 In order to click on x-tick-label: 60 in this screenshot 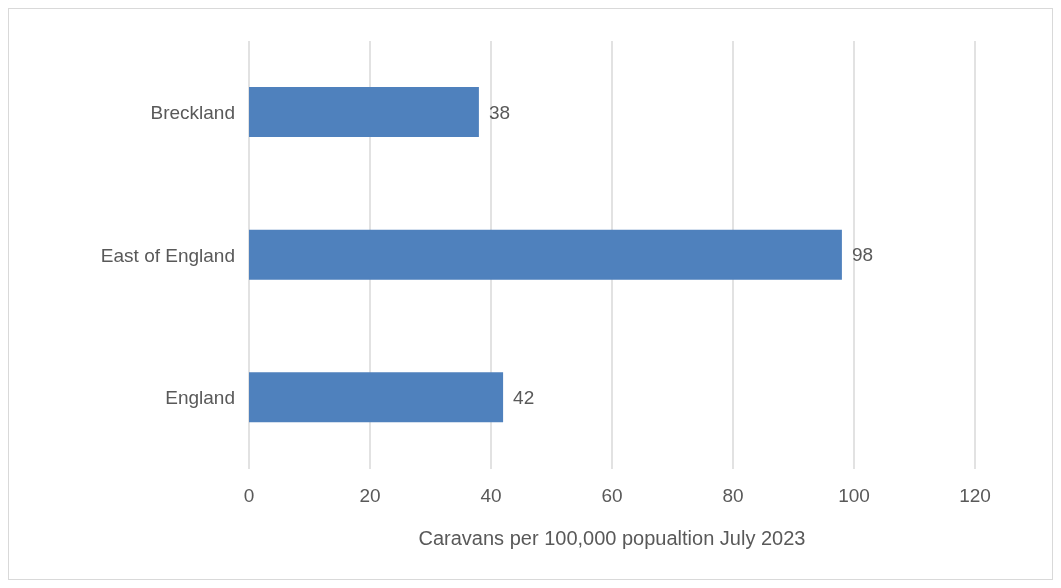, I will do `click(612, 496)`.